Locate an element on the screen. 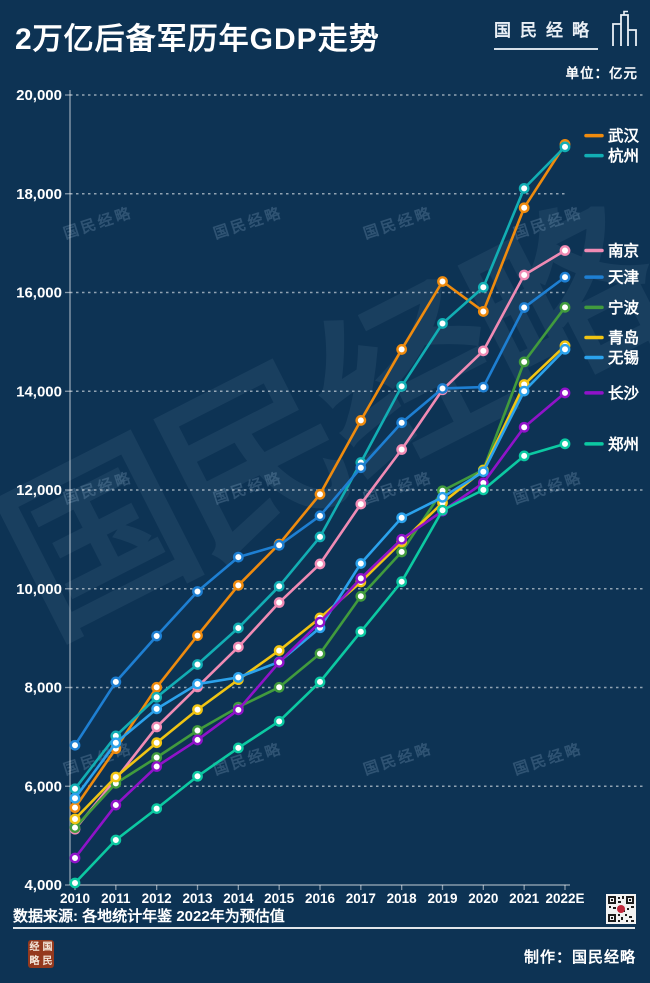 Image resolution: width=650 pixels, height=983 pixels. legend-label: 长沙 is located at coordinates (624, 392).